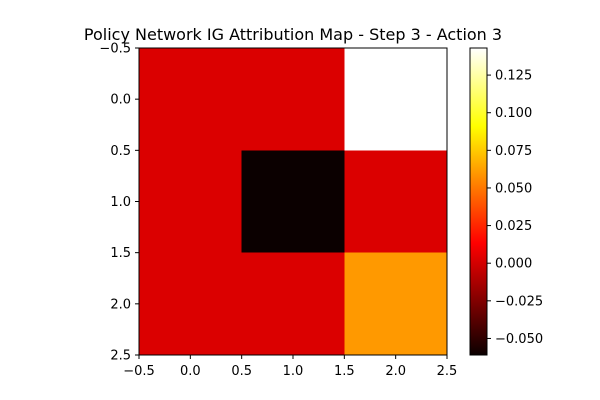 The image size is (600, 400). I want to click on x-tick-label: 2.0, so click(395, 371).